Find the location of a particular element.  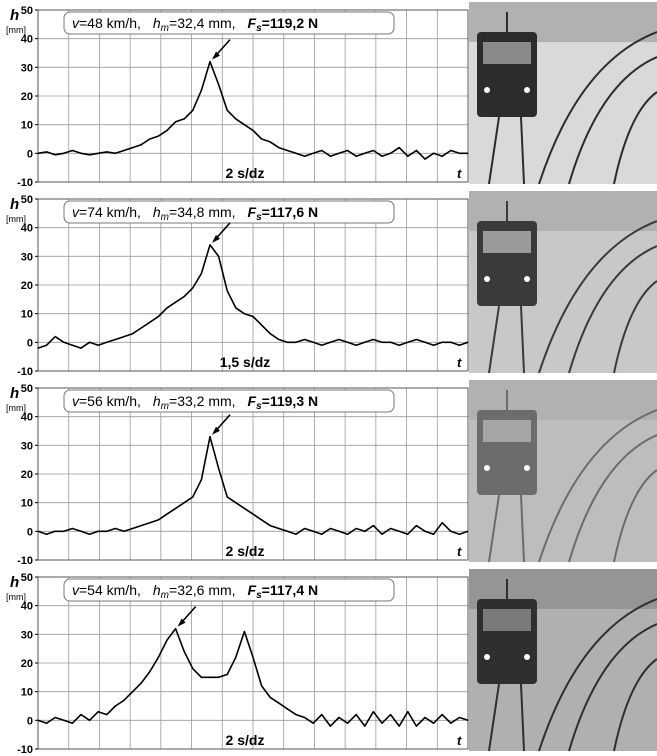

x-axis-label: t is located at coordinates (459, 173).